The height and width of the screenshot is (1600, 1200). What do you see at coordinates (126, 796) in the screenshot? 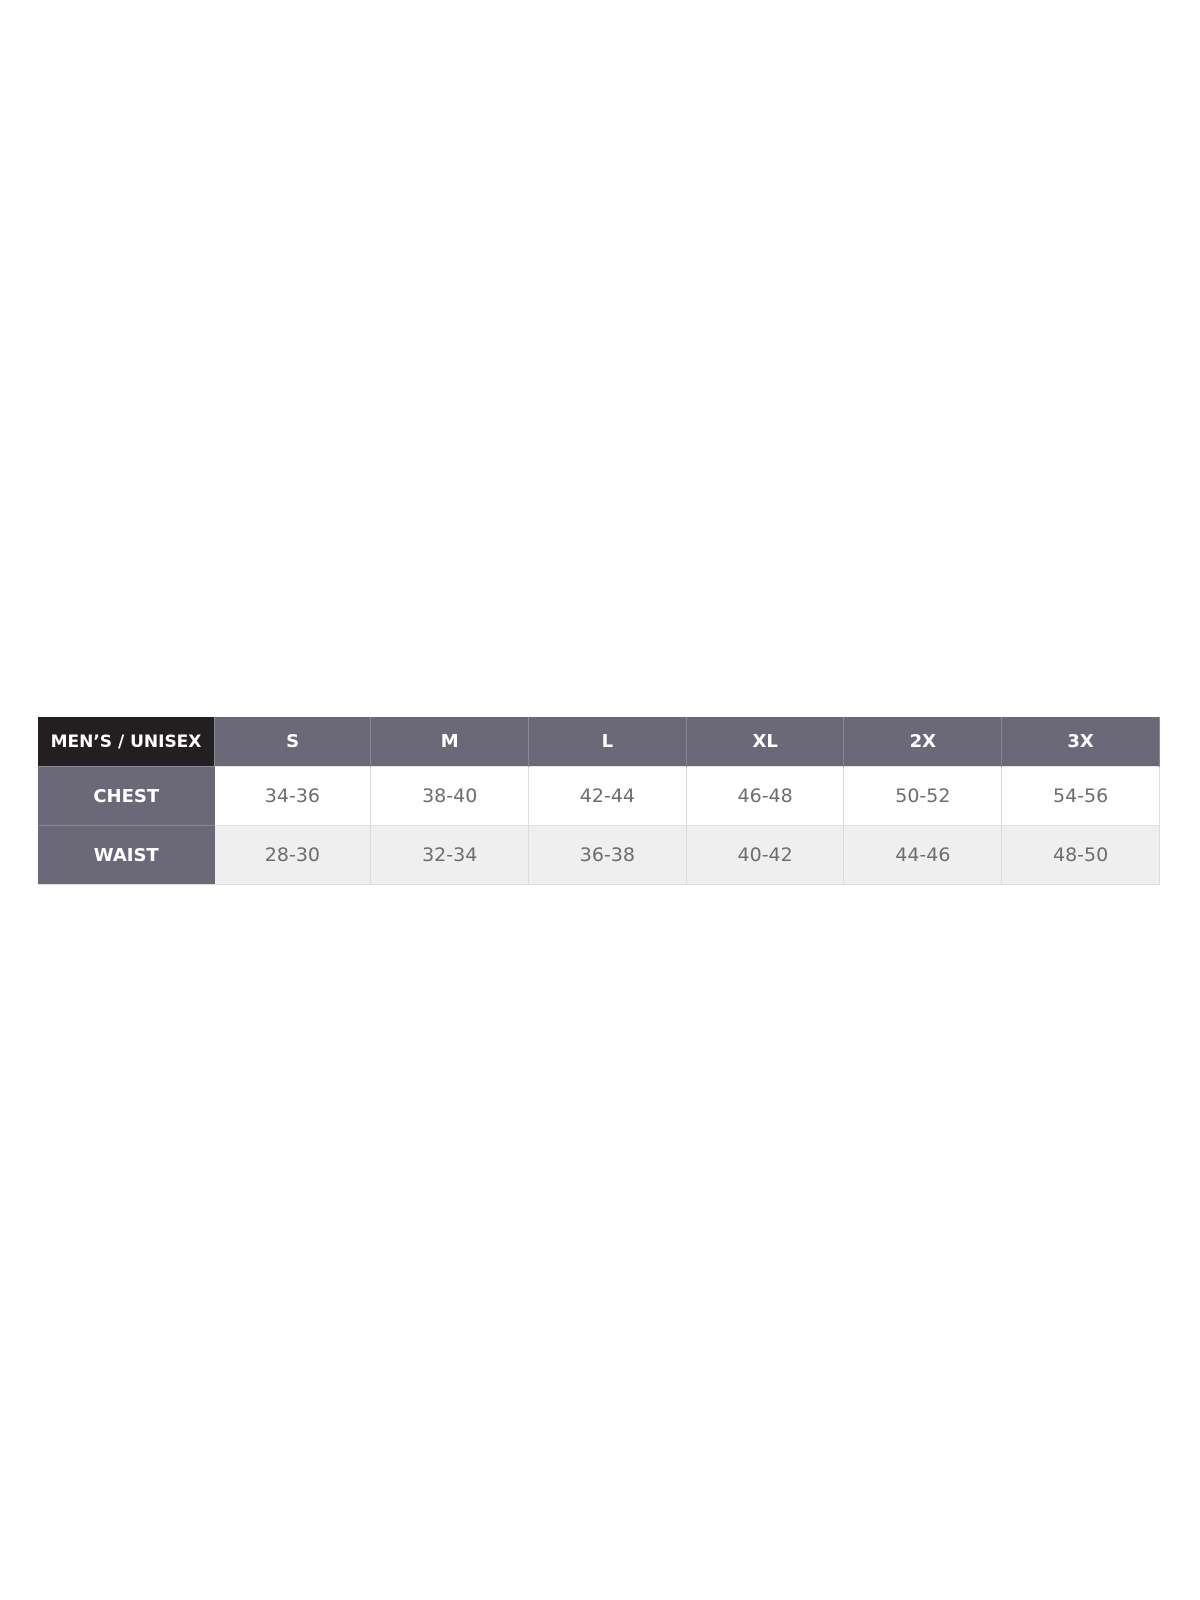
I see `row-label: CHEST` at bounding box center [126, 796].